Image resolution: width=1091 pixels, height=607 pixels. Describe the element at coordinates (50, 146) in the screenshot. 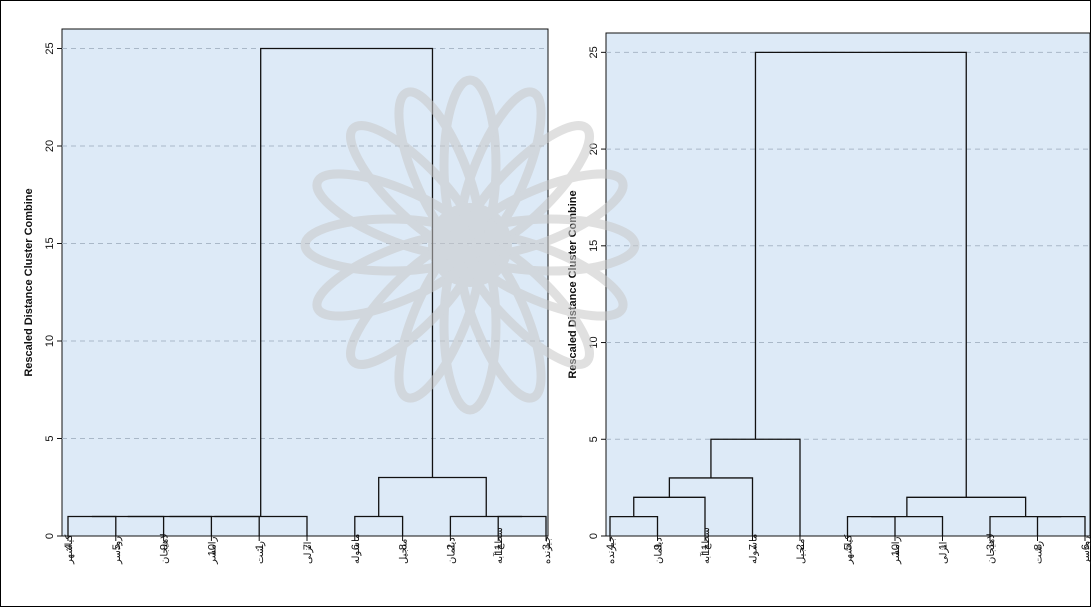

I see `y-tick-label: 20` at that location.